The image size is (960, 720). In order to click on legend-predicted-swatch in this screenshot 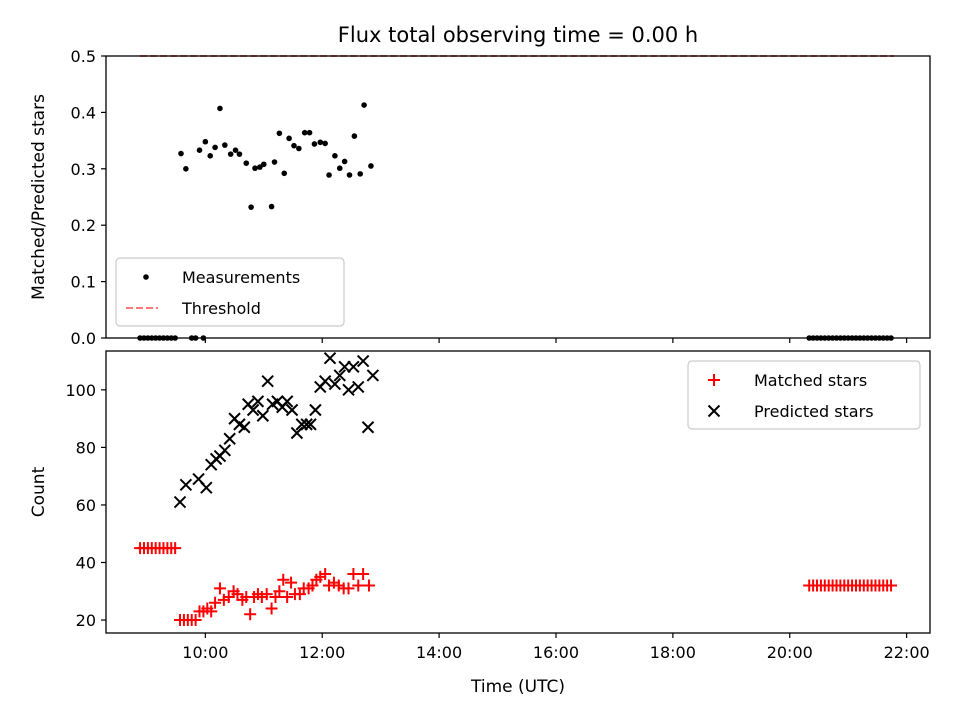, I will do `click(714, 411)`.